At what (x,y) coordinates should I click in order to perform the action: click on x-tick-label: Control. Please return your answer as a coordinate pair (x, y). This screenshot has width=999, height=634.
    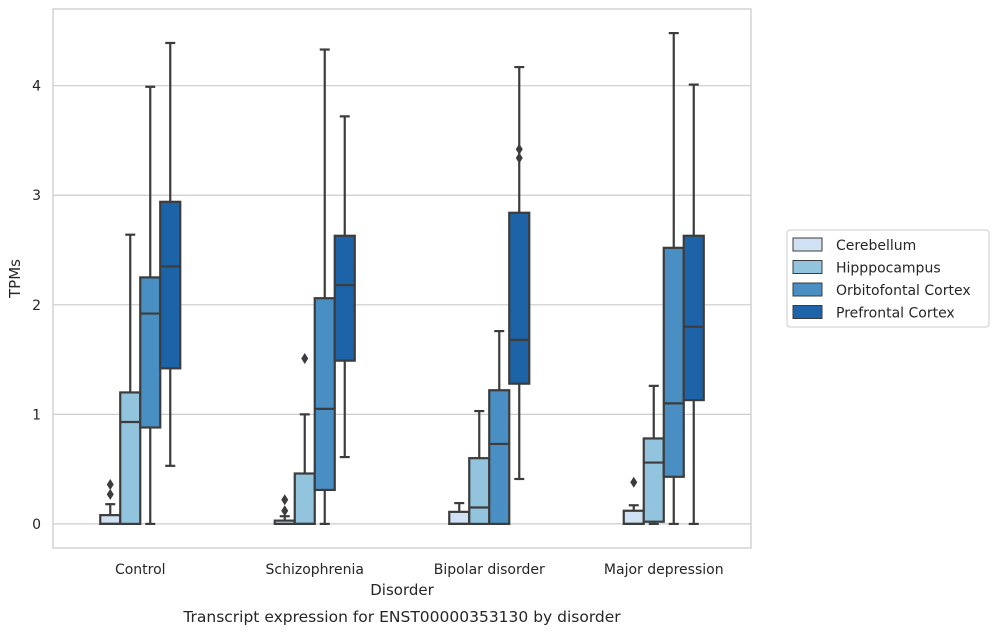
    Looking at the image, I should click on (140, 570).